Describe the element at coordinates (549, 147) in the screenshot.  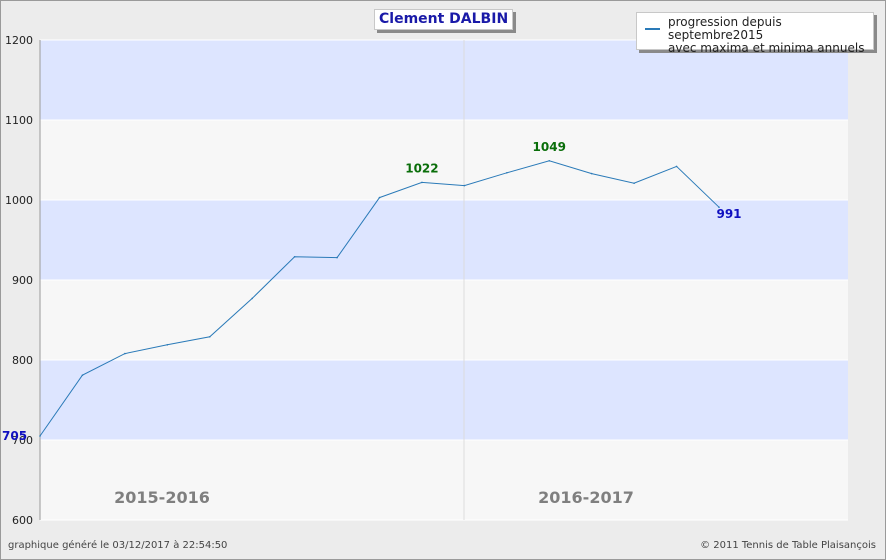
I see `data-label: 1049` at that location.